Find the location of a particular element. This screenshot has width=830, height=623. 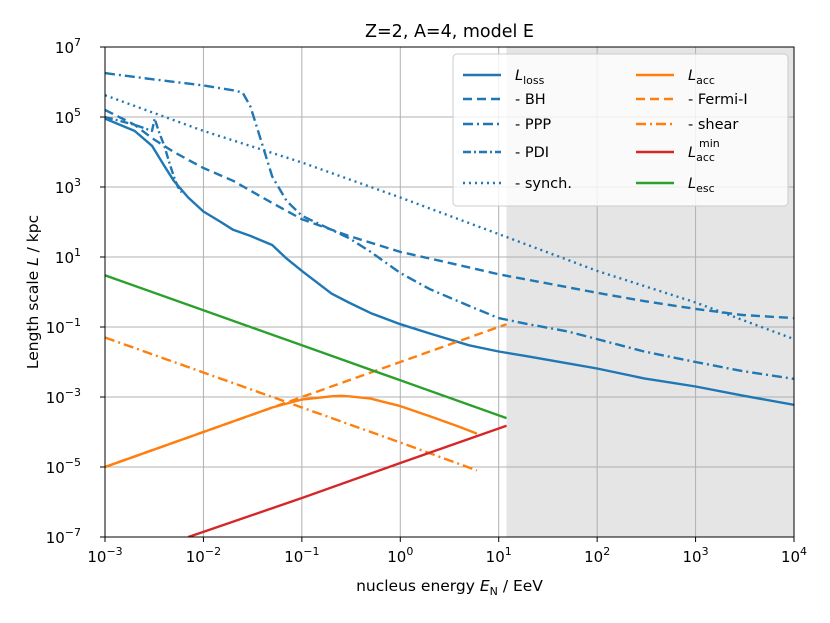

x-tick-label: 10⁻³ is located at coordinates (104, 555).